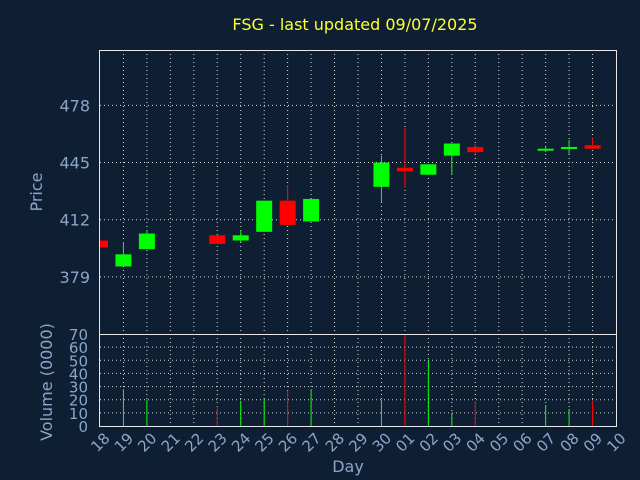  I want to click on x-tick-label: 21, so click(171, 442).